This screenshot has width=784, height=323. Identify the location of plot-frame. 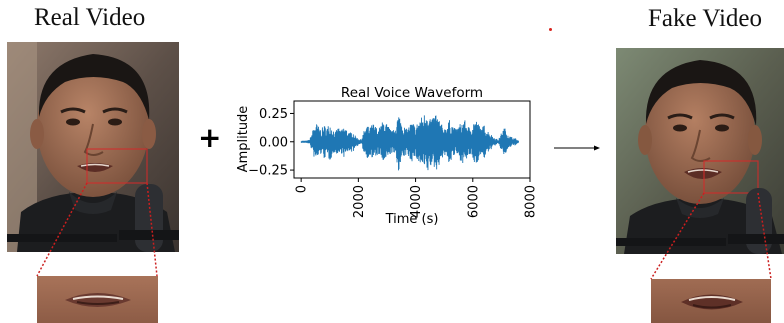
(412, 139).